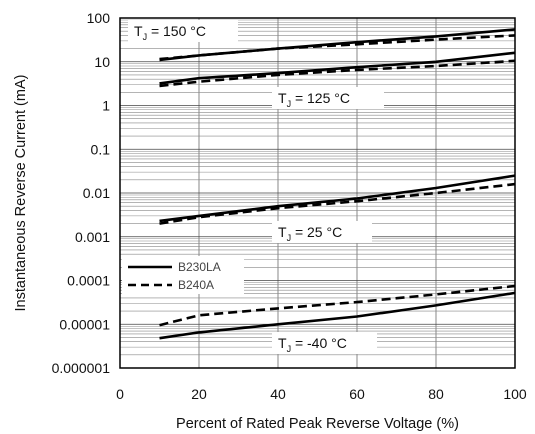 This screenshot has height=434, width=535. What do you see at coordinates (96, 193) in the screenshot?
I see `y-tick-label: 0.01` at bounding box center [96, 193].